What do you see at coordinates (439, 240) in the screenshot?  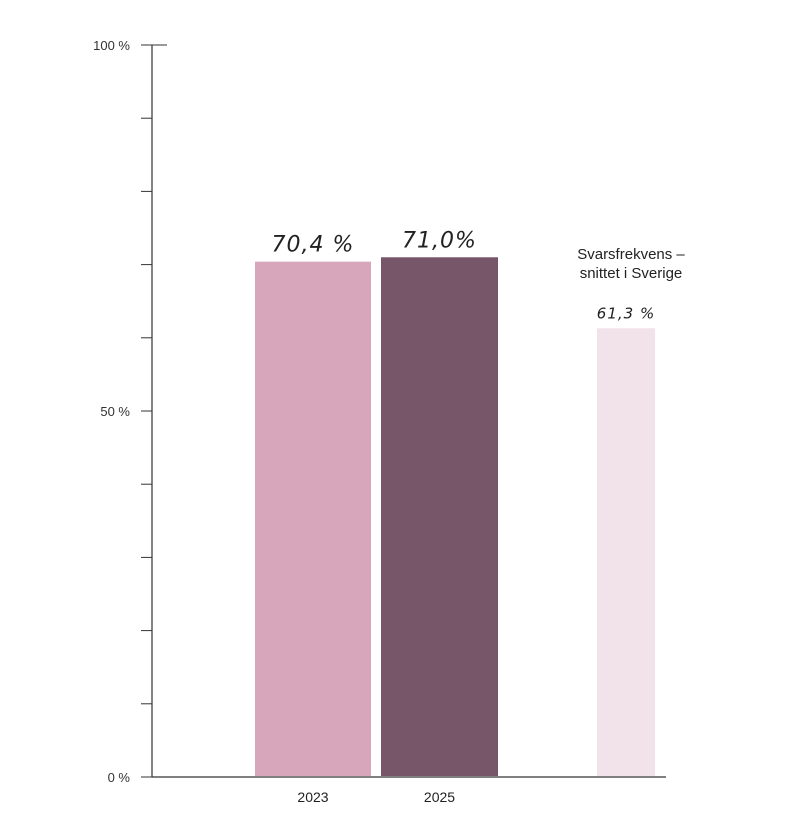 I see `value-label-2: 71,0%` at bounding box center [439, 240].